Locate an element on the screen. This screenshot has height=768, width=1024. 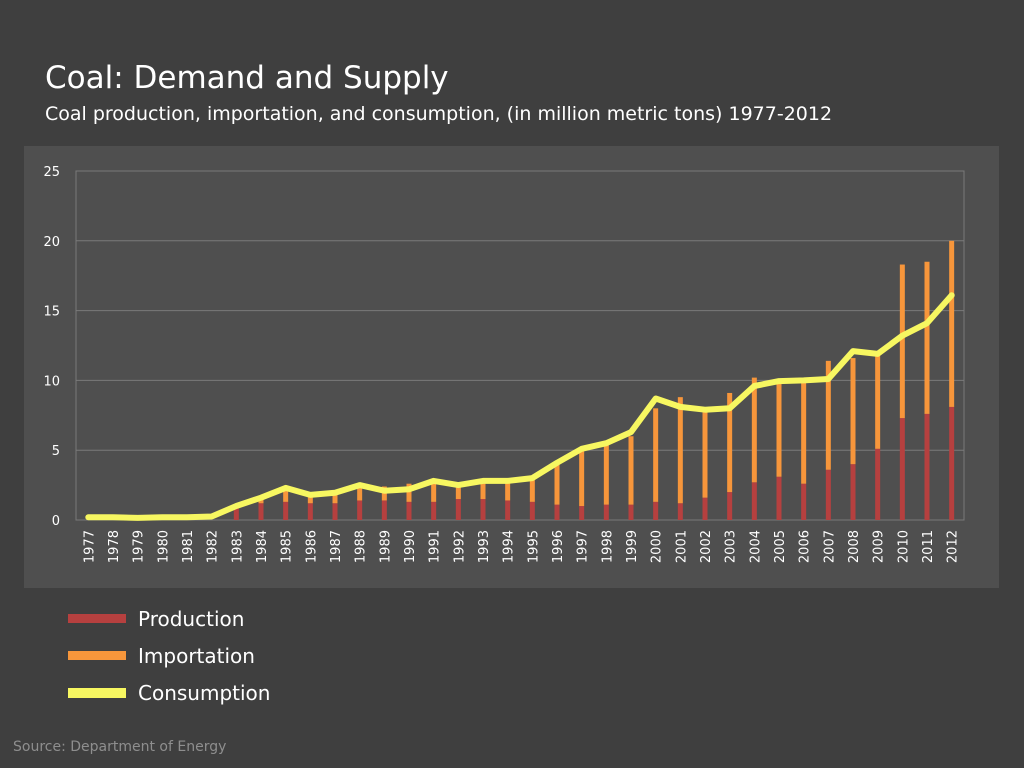
x-tick-label-1980: 1980 is located at coordinates (163, 546).